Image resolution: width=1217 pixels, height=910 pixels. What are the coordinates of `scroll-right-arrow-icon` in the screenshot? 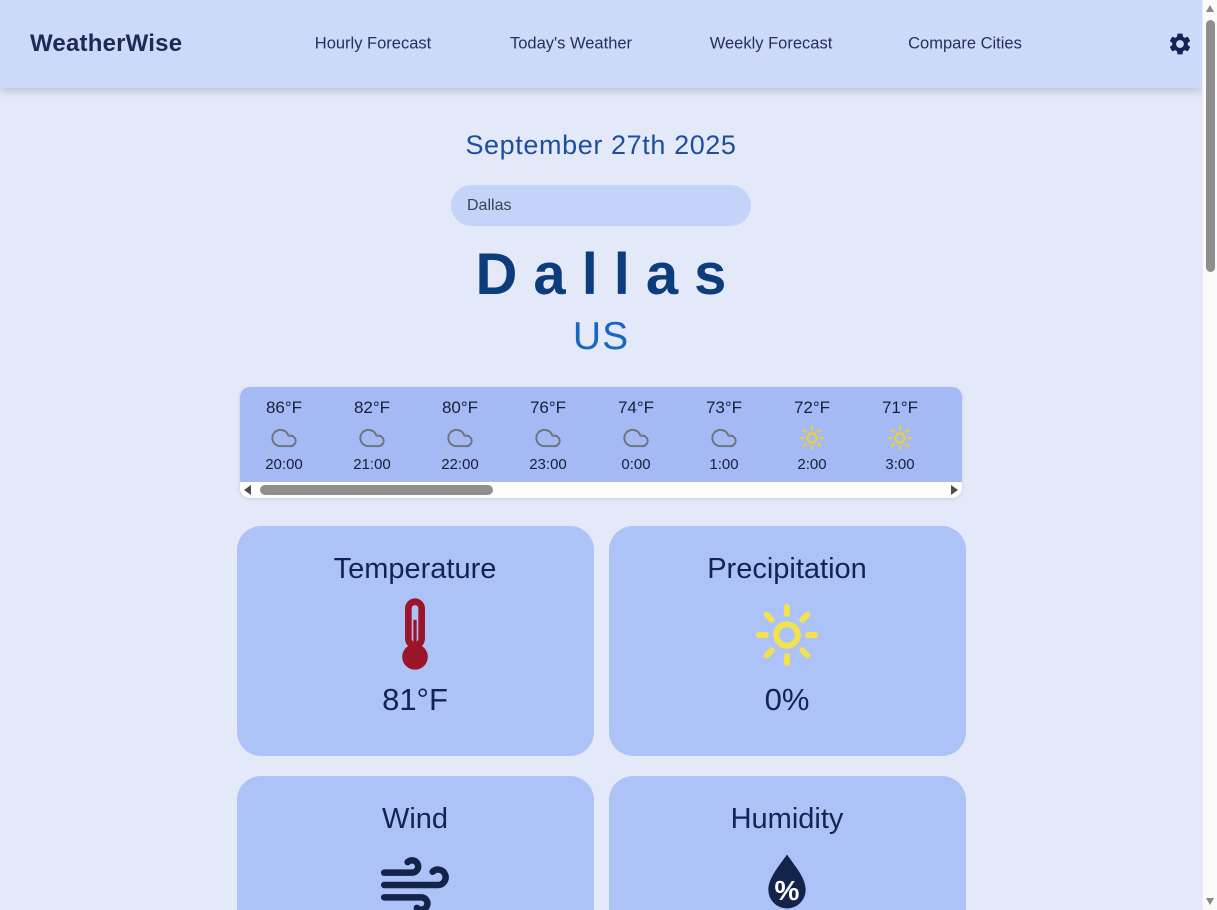 It's located at (954, 489).